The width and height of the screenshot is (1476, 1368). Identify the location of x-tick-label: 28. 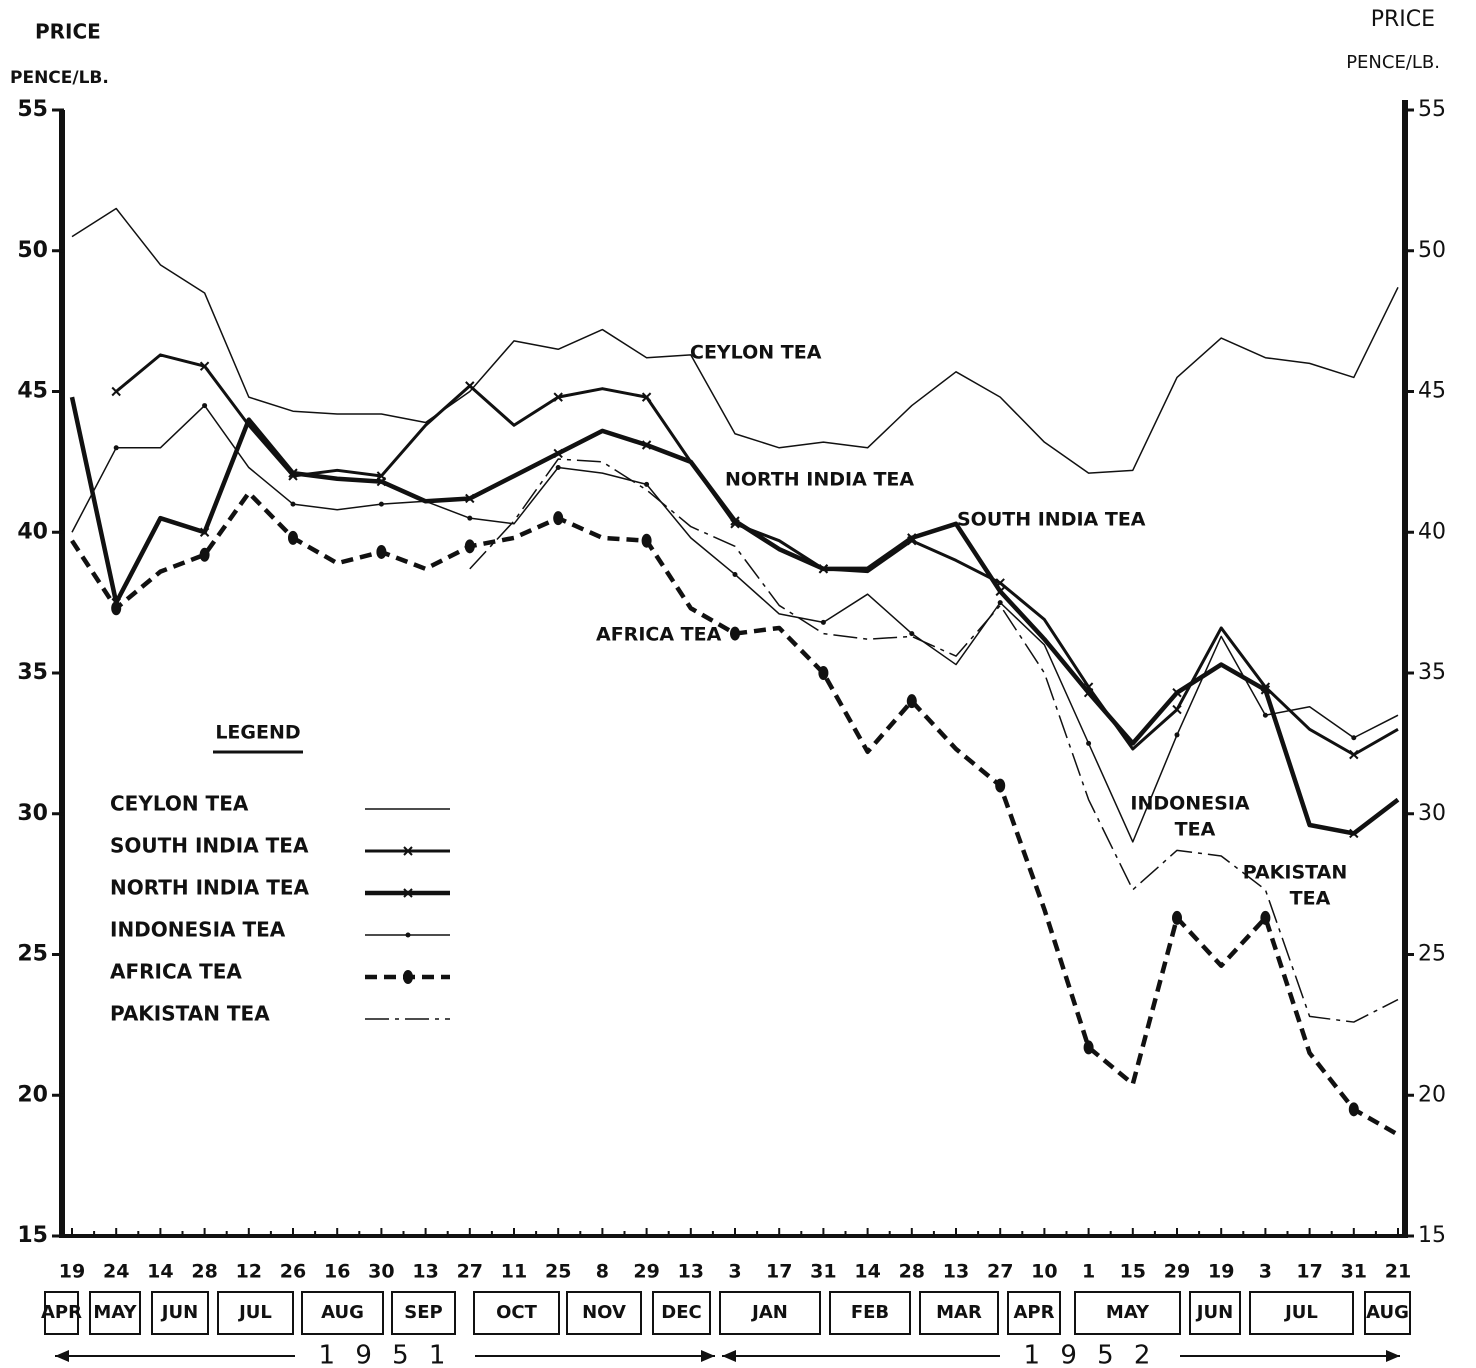
(912, 1272).